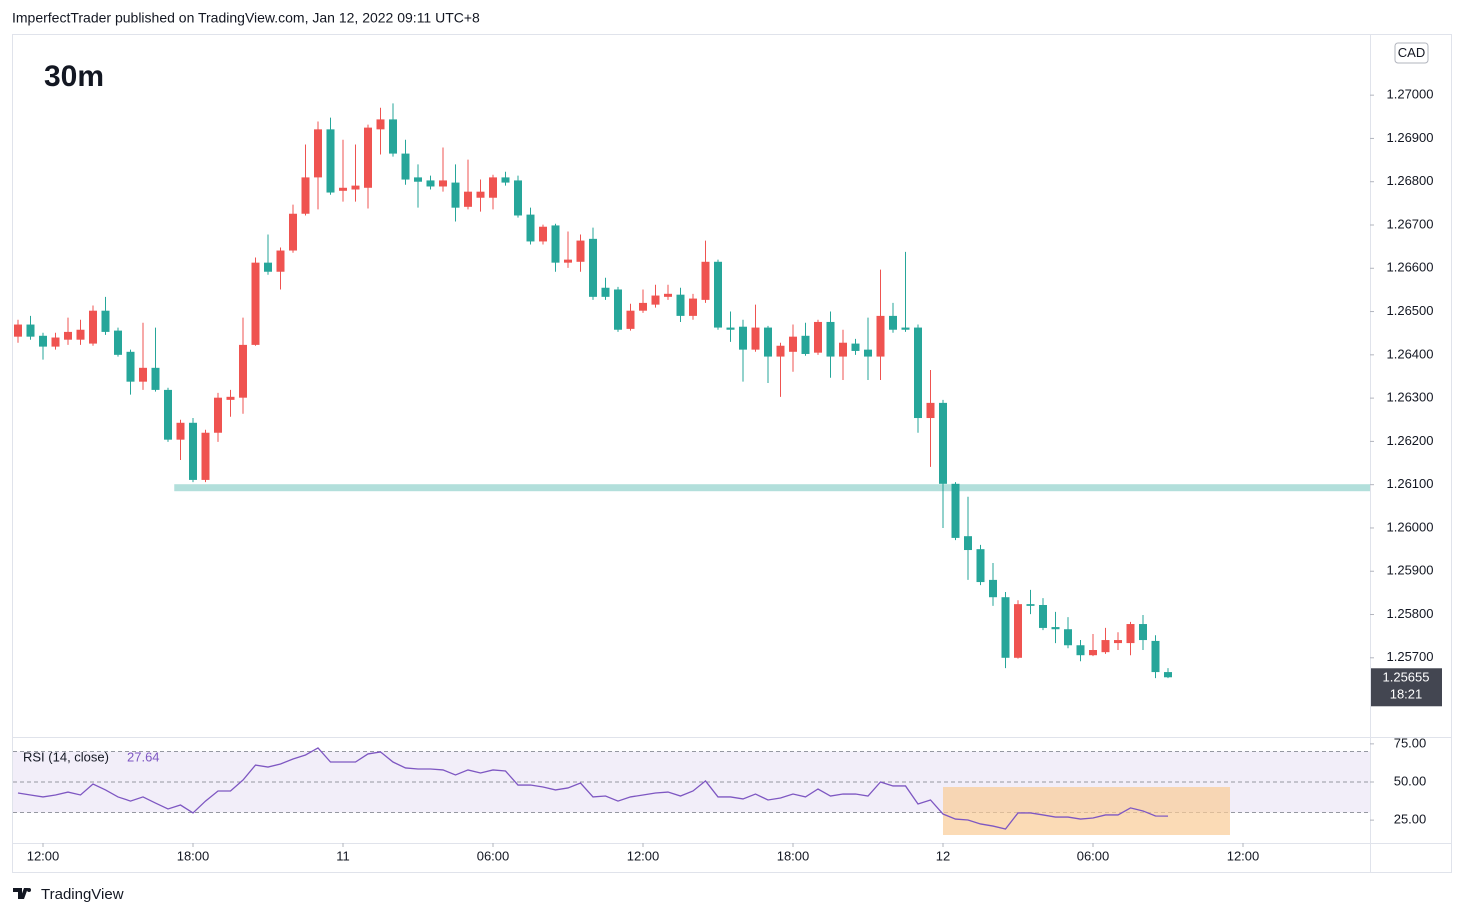 Image resolution: width=1464 pixels, height=917 pixels. Describe the element at coordinates (143, 756) in the screenshot. I see `rsi-last-value: 27.64` at that location.